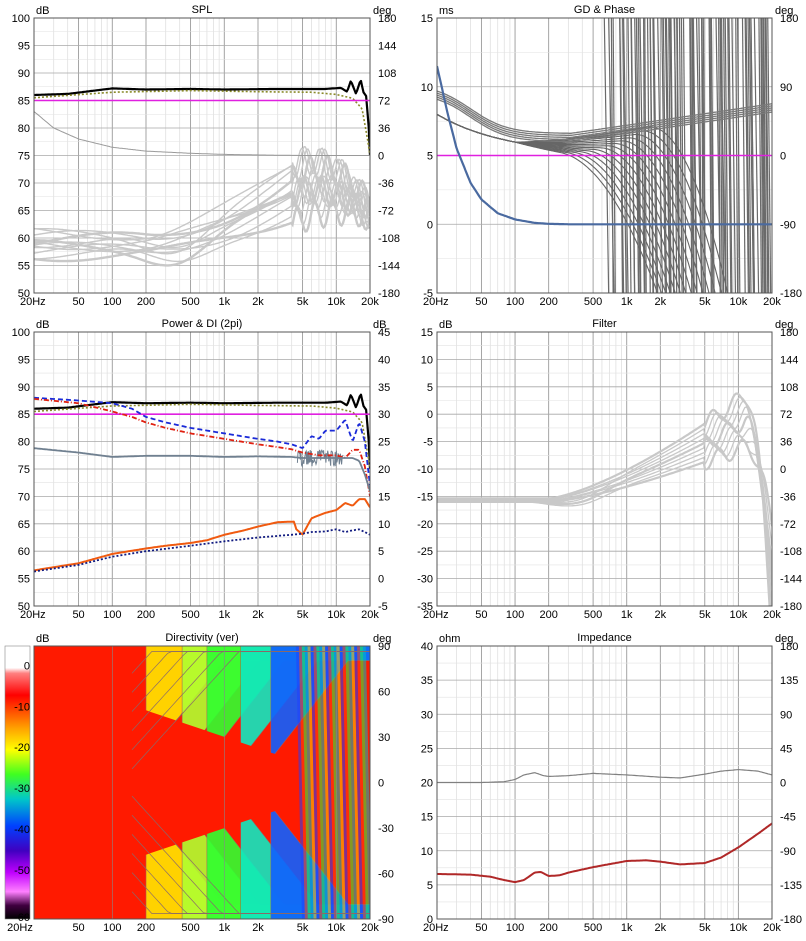  What do you see at coordinates (786, 415) in the screenshot?
I see `filter-y2-tick: 72` at bounding box center [786, 415].